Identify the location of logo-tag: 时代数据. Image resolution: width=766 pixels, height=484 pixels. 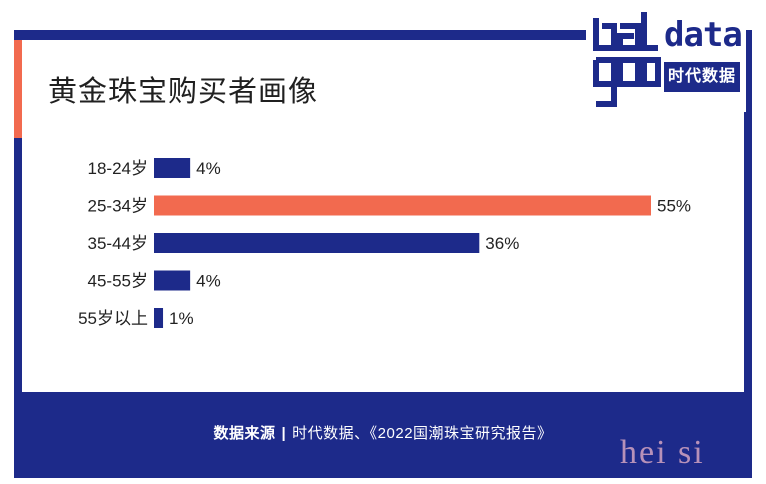
(702, 77).